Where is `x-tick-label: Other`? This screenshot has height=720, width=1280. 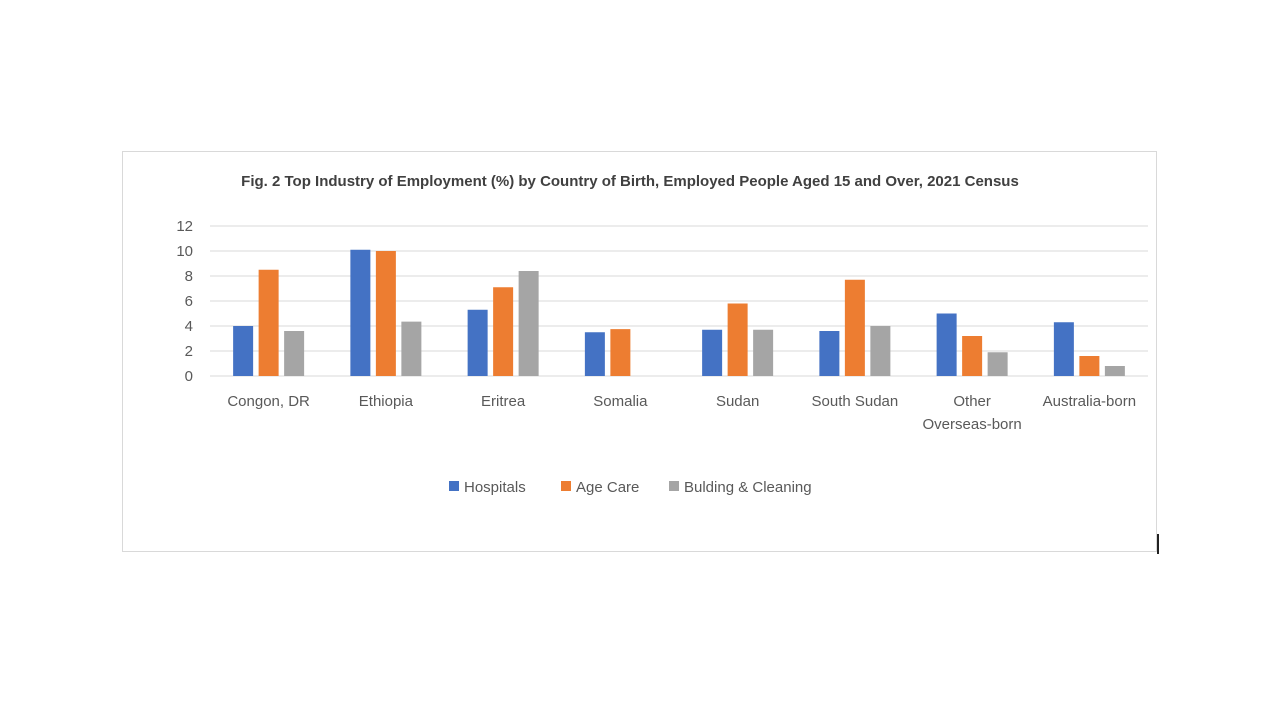 x-tick-label: Other is located at coordinates (972, 401).